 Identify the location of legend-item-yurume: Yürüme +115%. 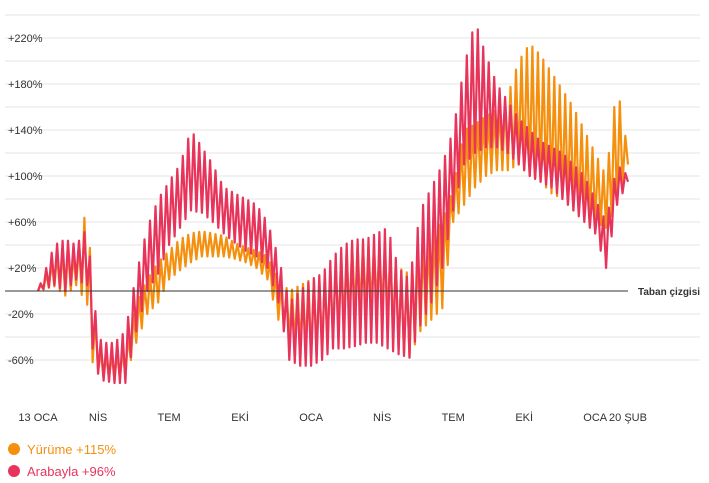
(62, 449).